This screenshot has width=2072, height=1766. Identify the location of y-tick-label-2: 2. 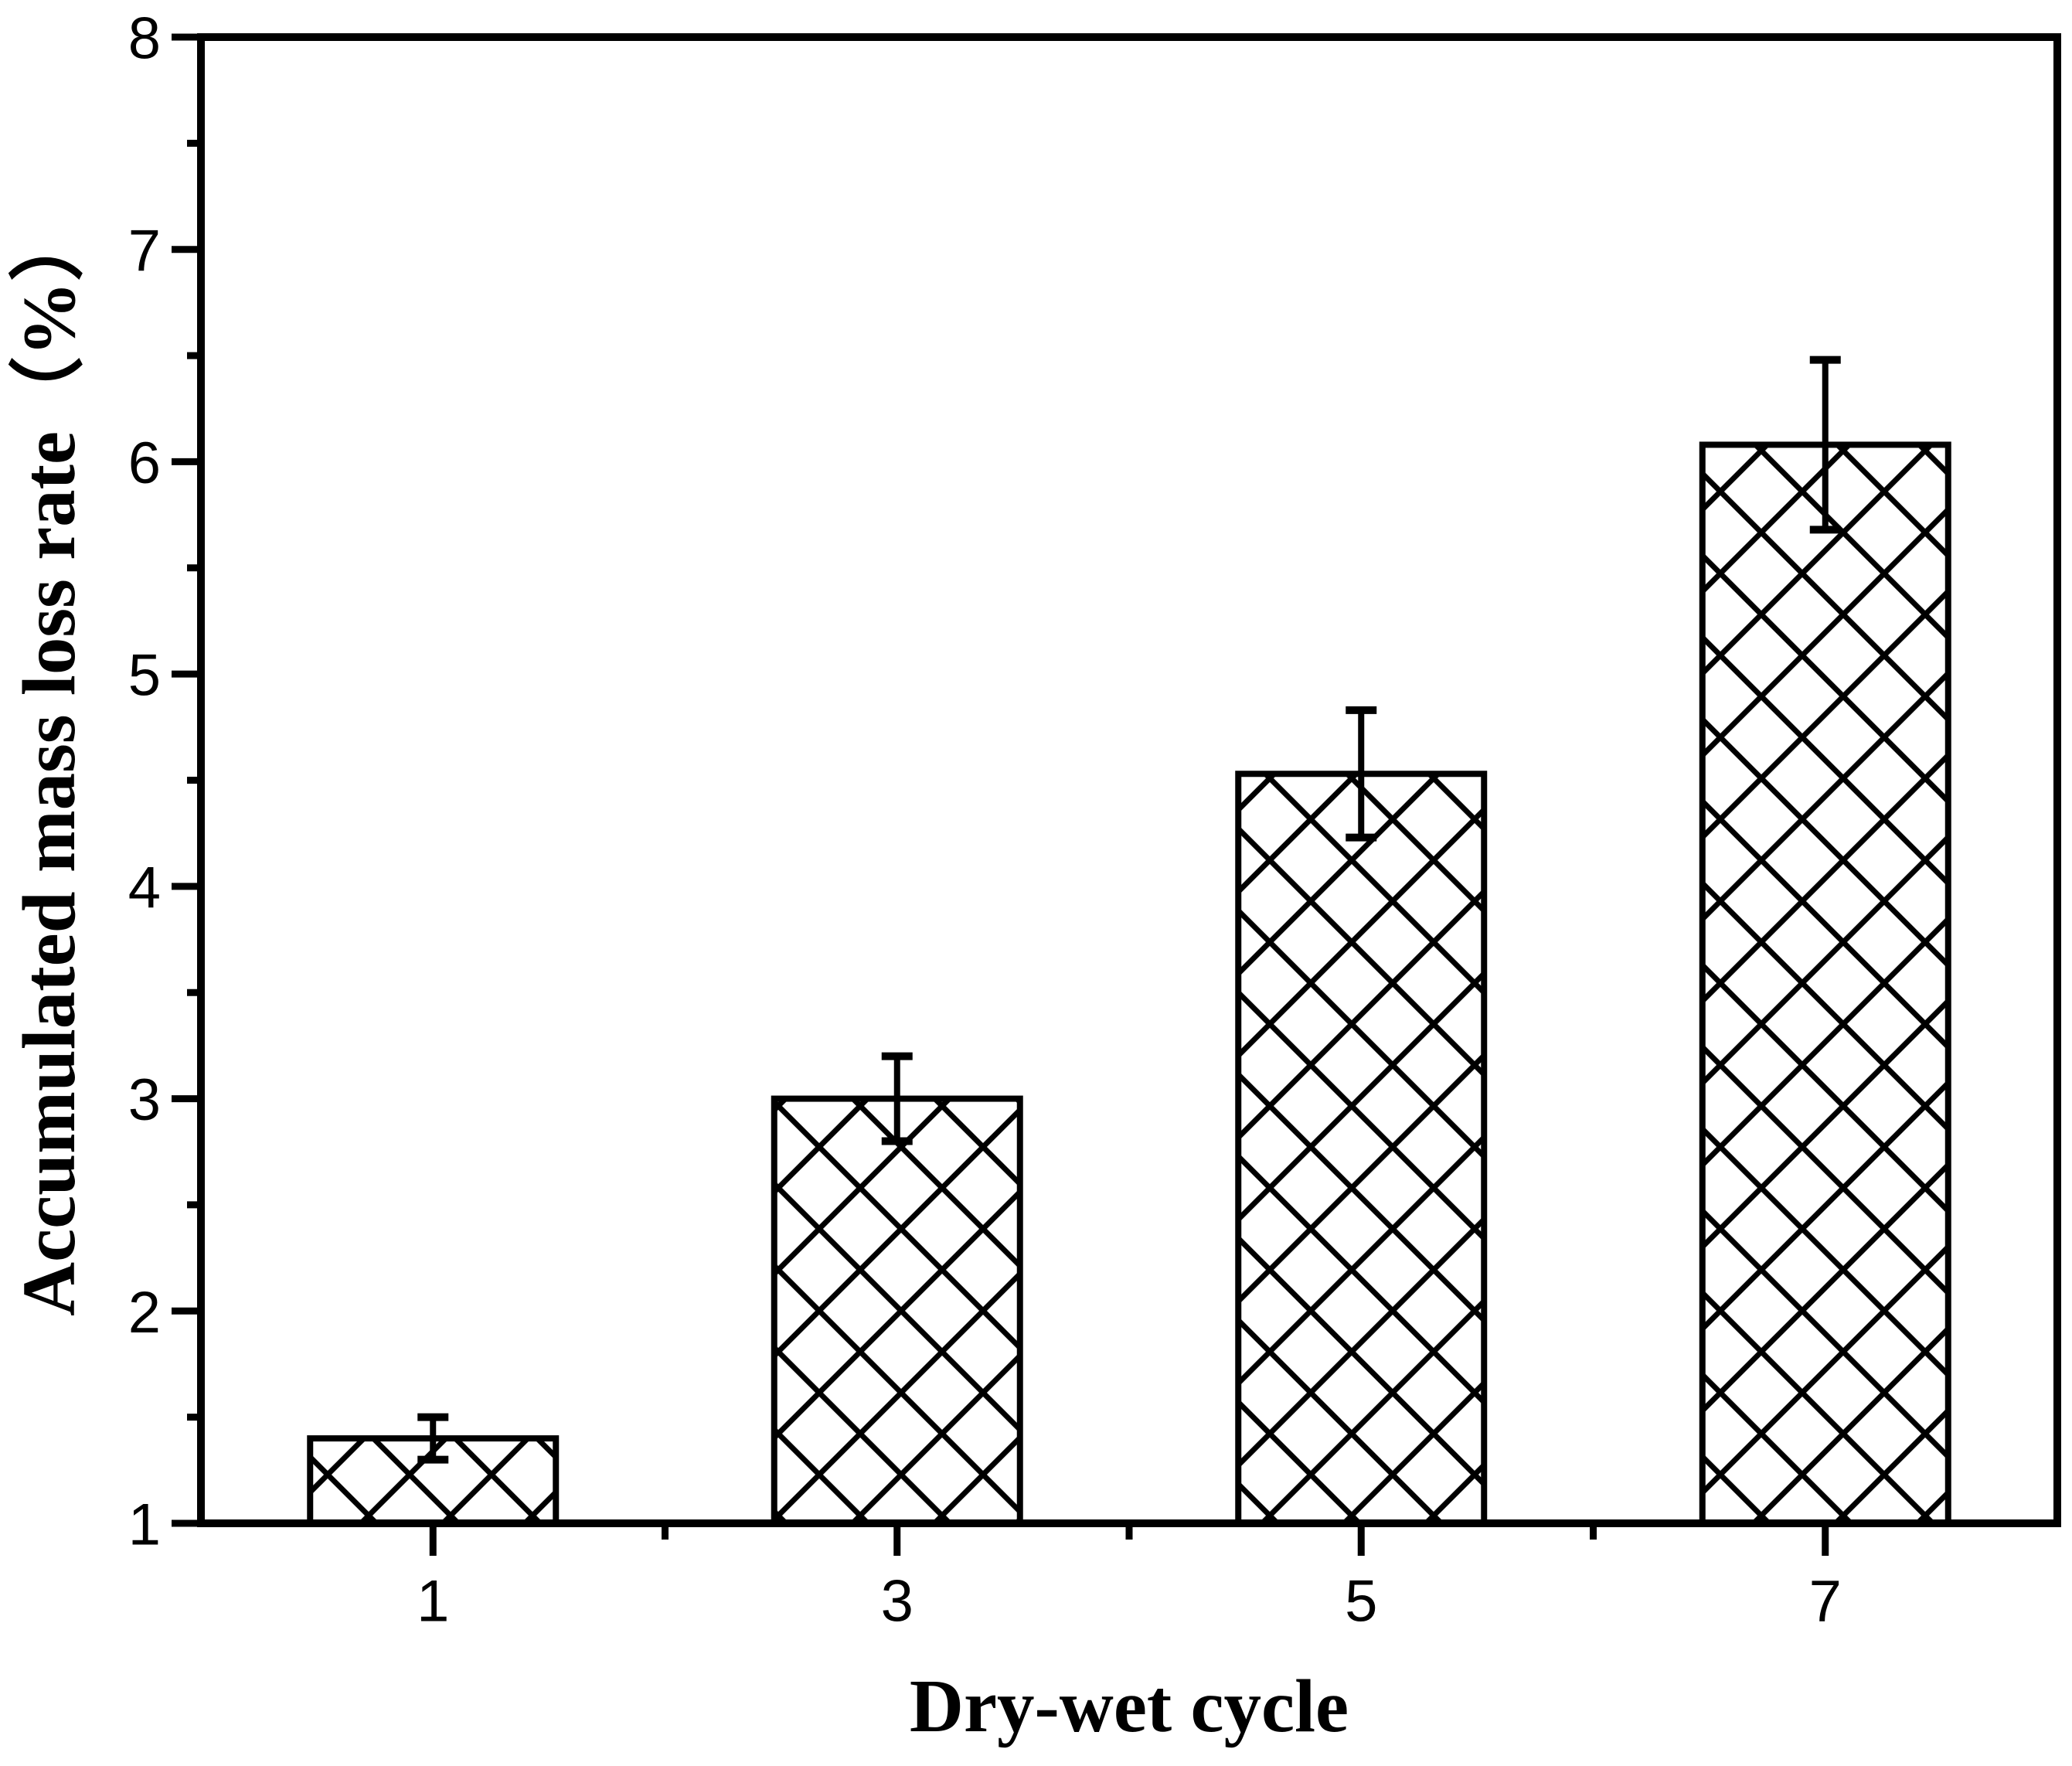
(144, 1313).